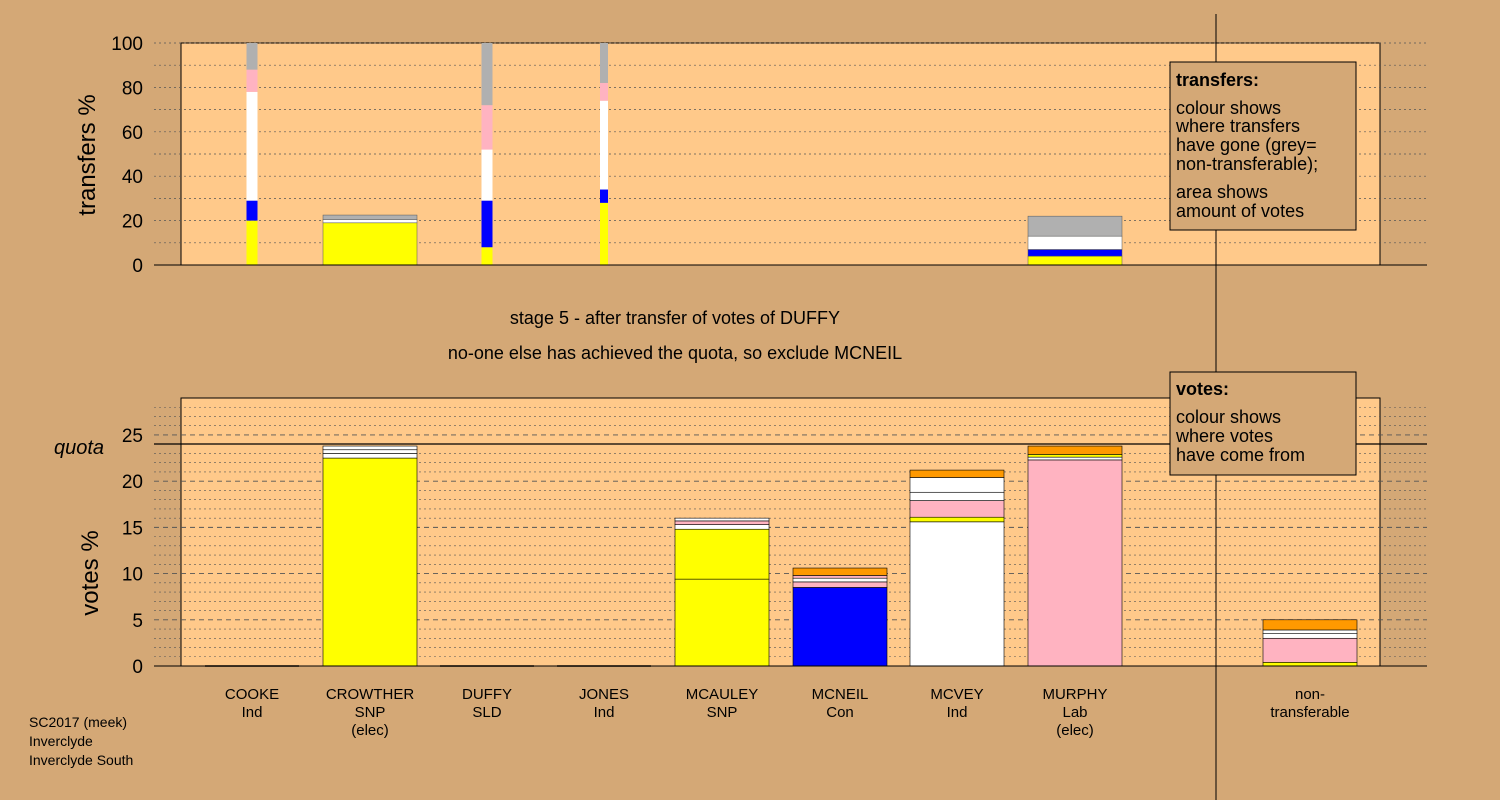  What do you see at coordinates (132, 222) in the screenshot?
I see `transfers-tick-label: 20` at bounding box center [132, 222].